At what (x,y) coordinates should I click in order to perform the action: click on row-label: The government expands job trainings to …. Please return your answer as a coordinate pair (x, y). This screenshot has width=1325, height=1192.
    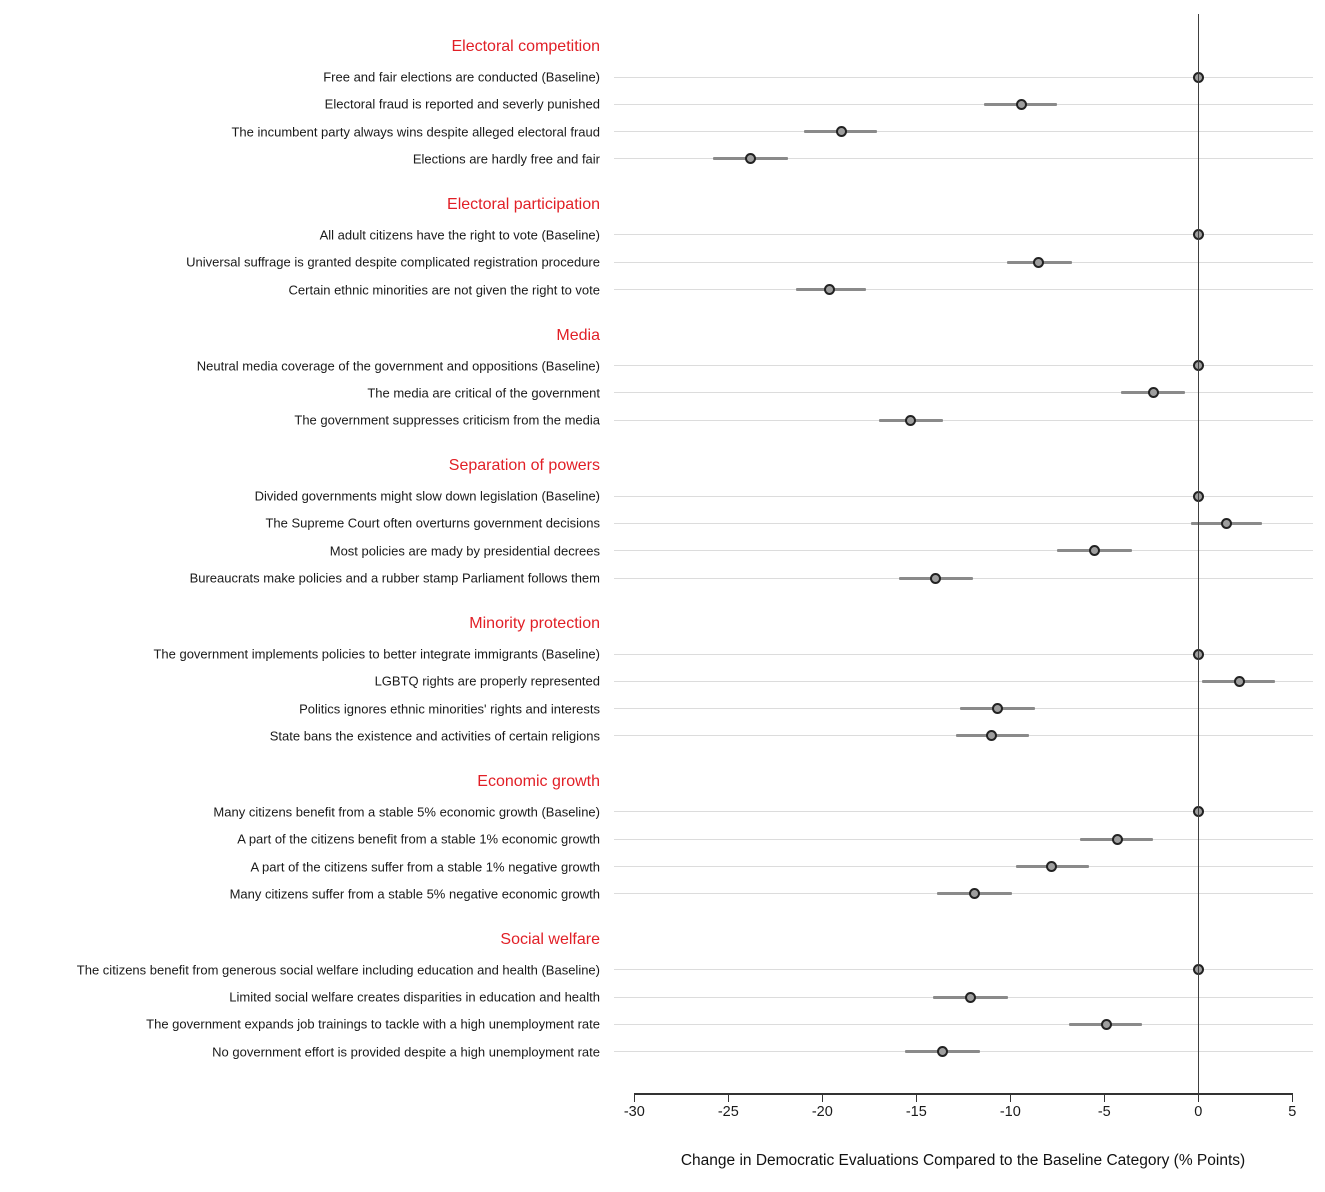
    Looking at the image, I should click on (373, 1024).